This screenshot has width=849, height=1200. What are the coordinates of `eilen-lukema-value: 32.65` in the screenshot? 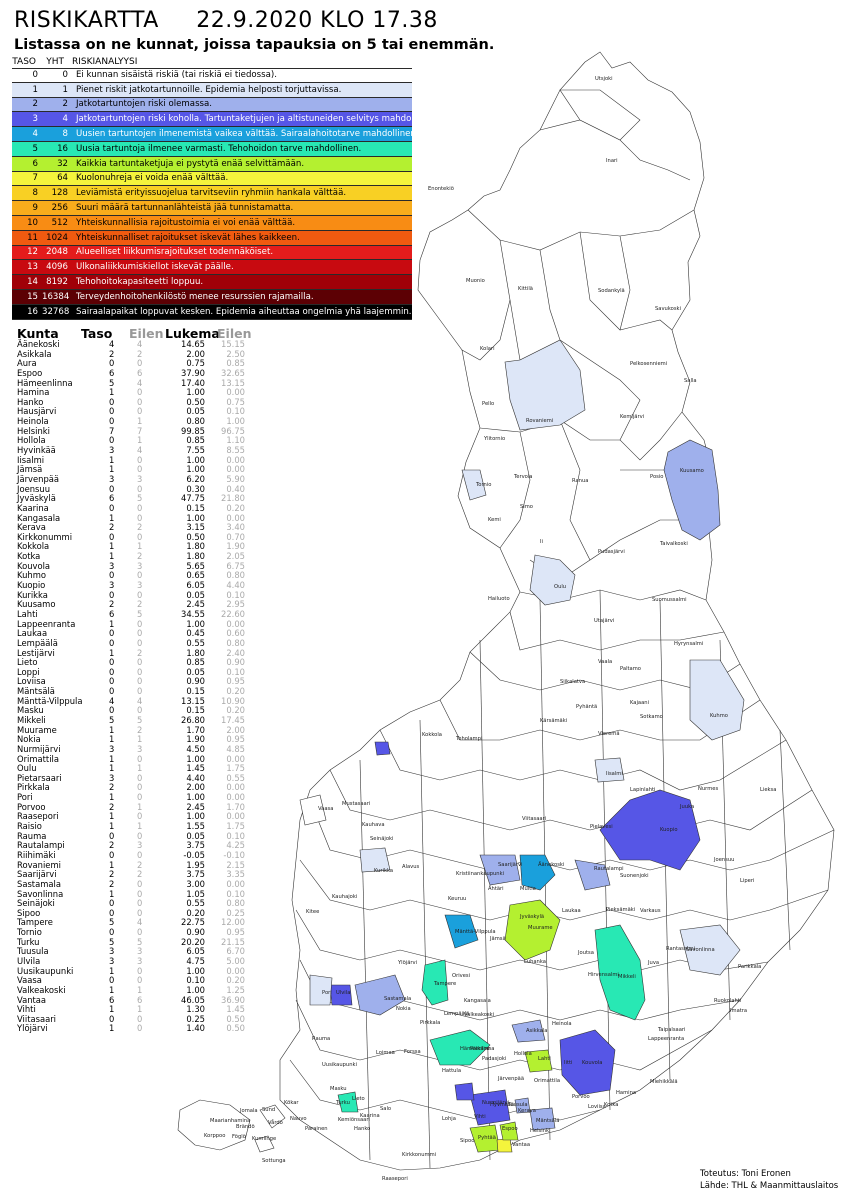 It's located at (233, 372).